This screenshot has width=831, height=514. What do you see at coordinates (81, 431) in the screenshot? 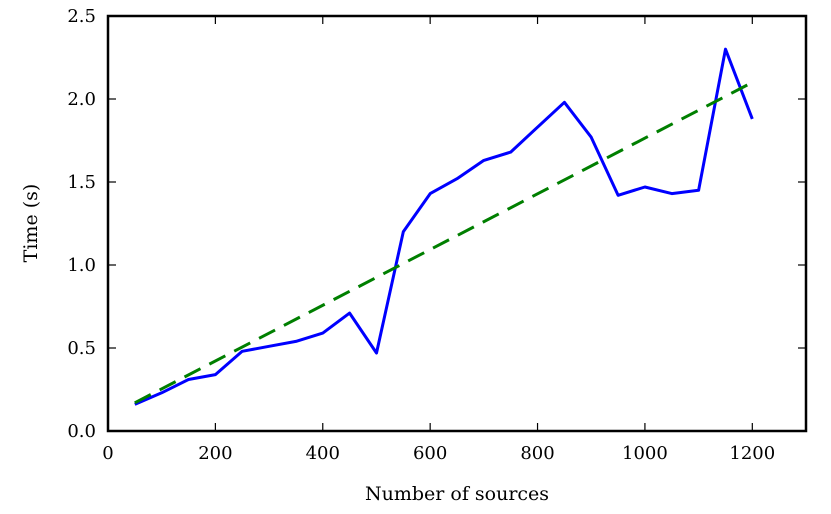
I see `y-tick-label: 0.0` at bounding box center [81, 431].